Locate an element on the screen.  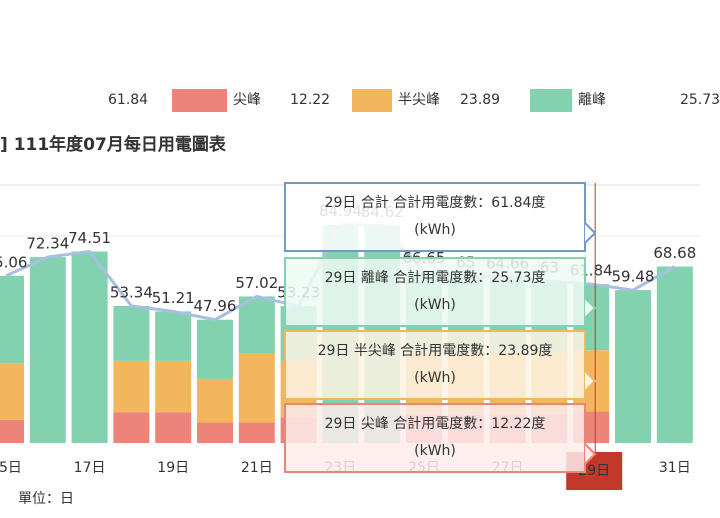
total-label: 51.21 is located at coordinates (173, 298).